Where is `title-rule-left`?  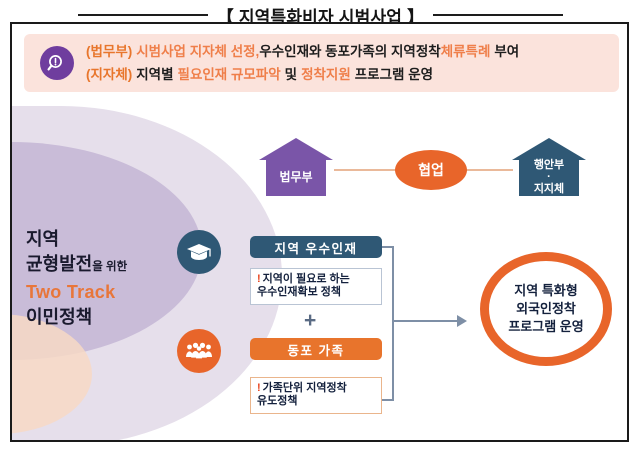
title-rule-left is located at coordinates (142, 15).